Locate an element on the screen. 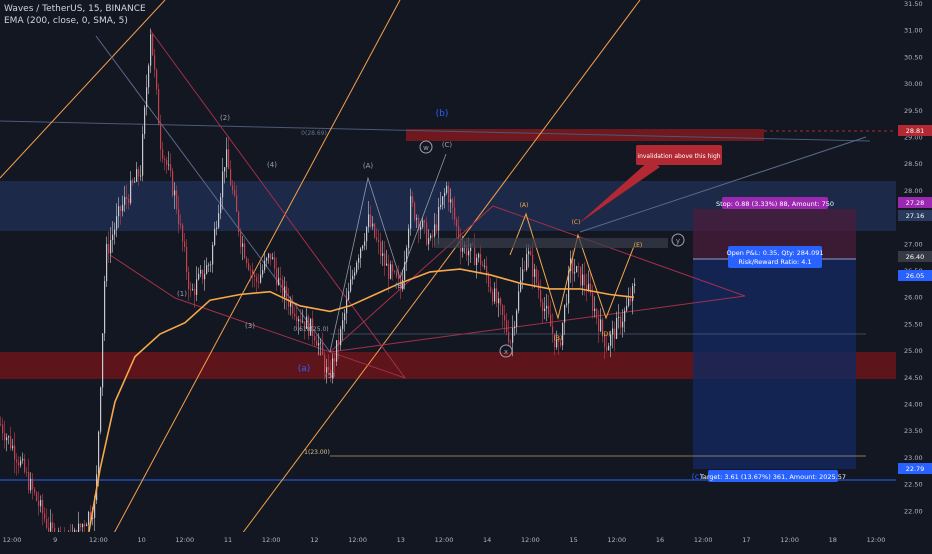 The height and width of the screenshot is (554, 932). svg-text: 26.40 is located at coordinates (915, 257).